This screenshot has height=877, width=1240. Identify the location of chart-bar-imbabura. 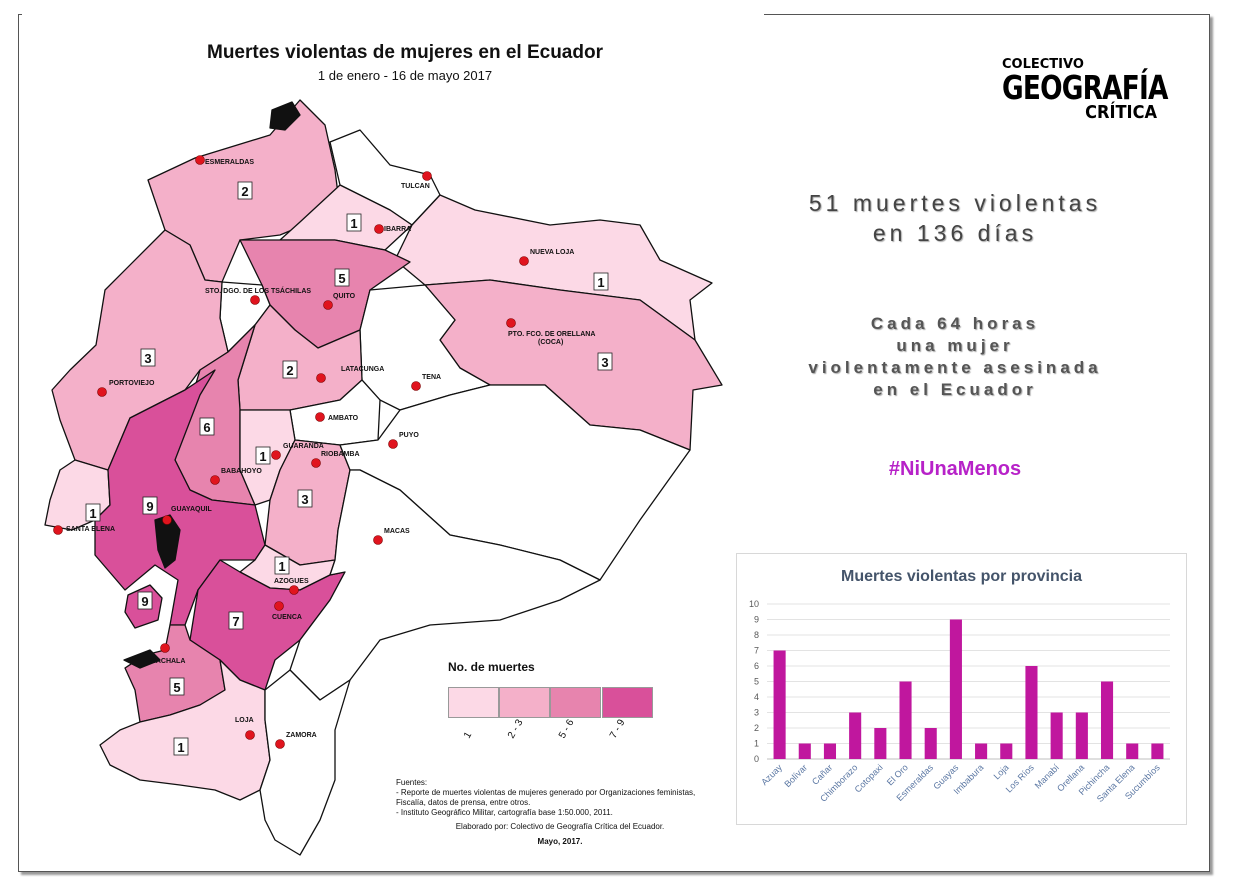
(981, 751).